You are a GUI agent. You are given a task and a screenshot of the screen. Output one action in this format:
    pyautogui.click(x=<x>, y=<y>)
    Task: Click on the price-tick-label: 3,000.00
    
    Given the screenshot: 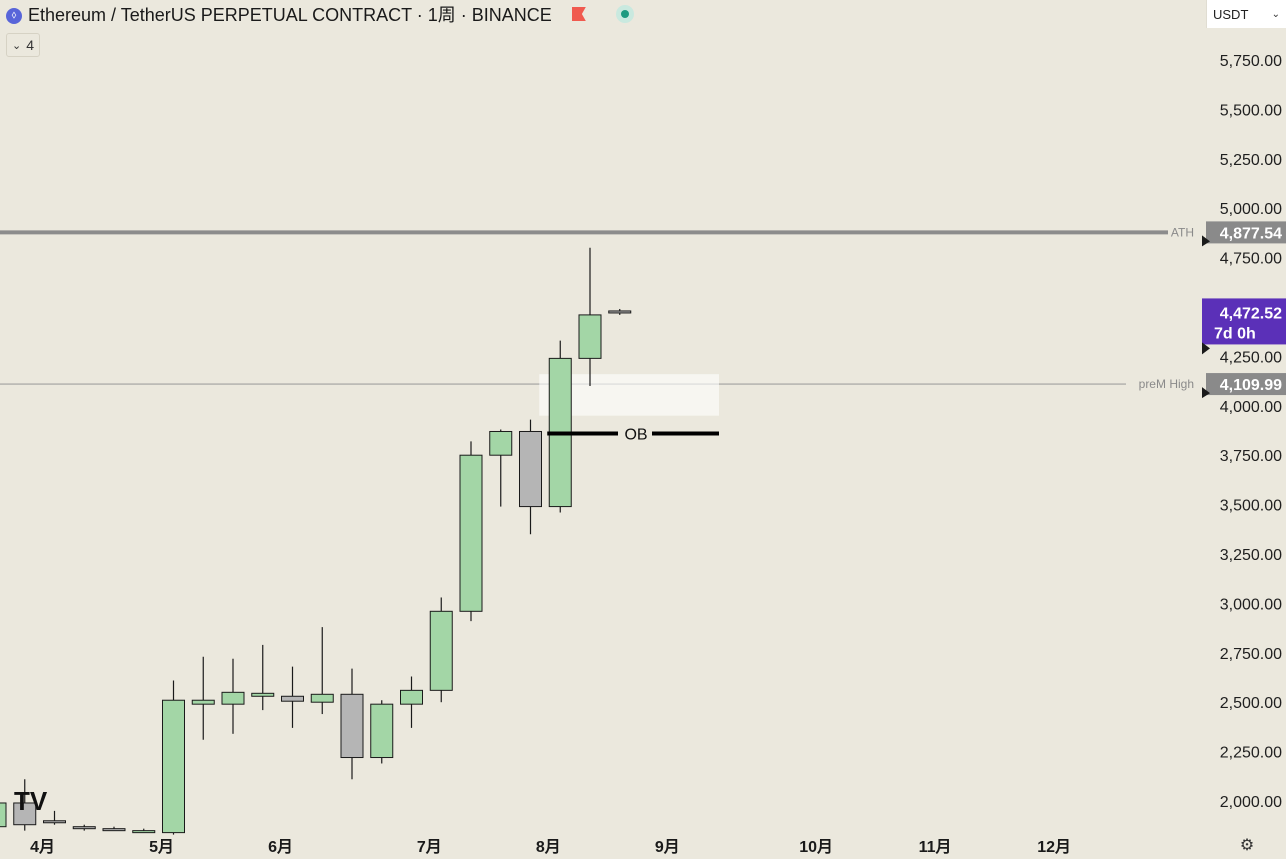 What is the action you would take?
    pyautogui.click(x=1251, y=604)
    